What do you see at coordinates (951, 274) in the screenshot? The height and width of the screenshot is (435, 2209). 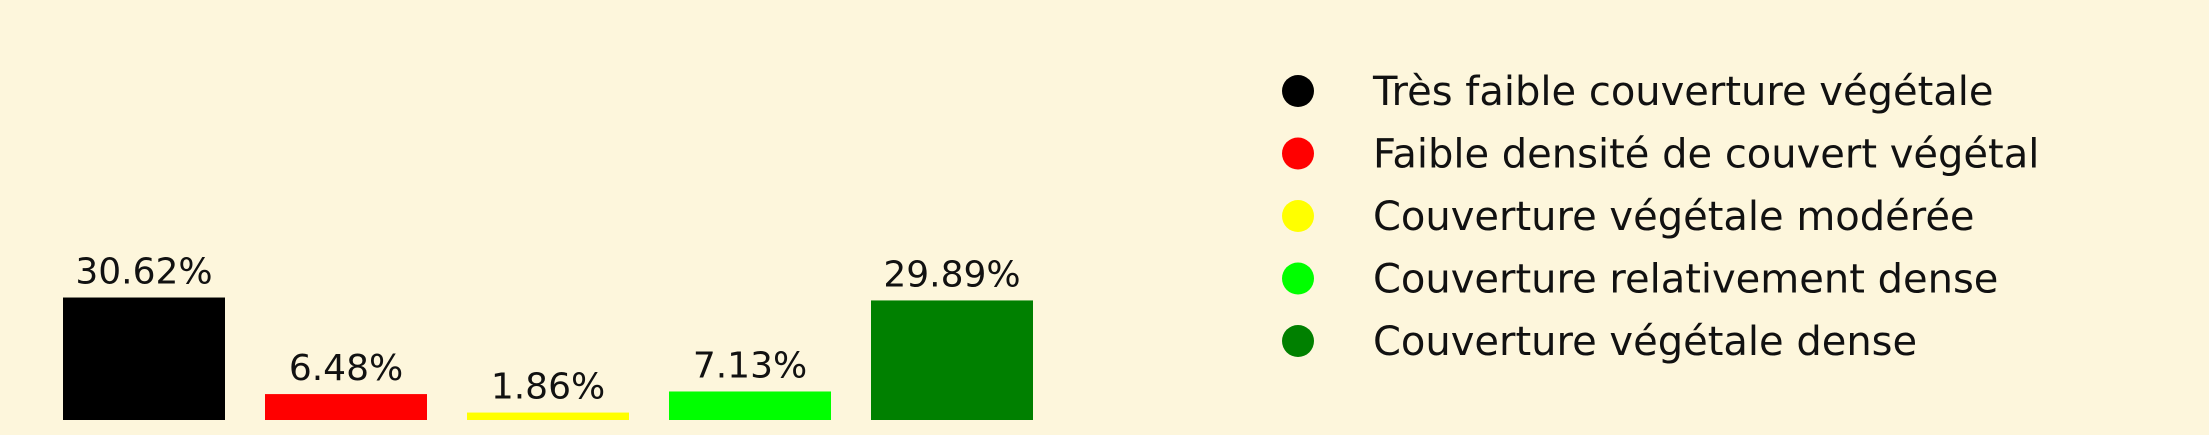 I see `bar-value-label: 29.89%` at bounding box center [951, 274].